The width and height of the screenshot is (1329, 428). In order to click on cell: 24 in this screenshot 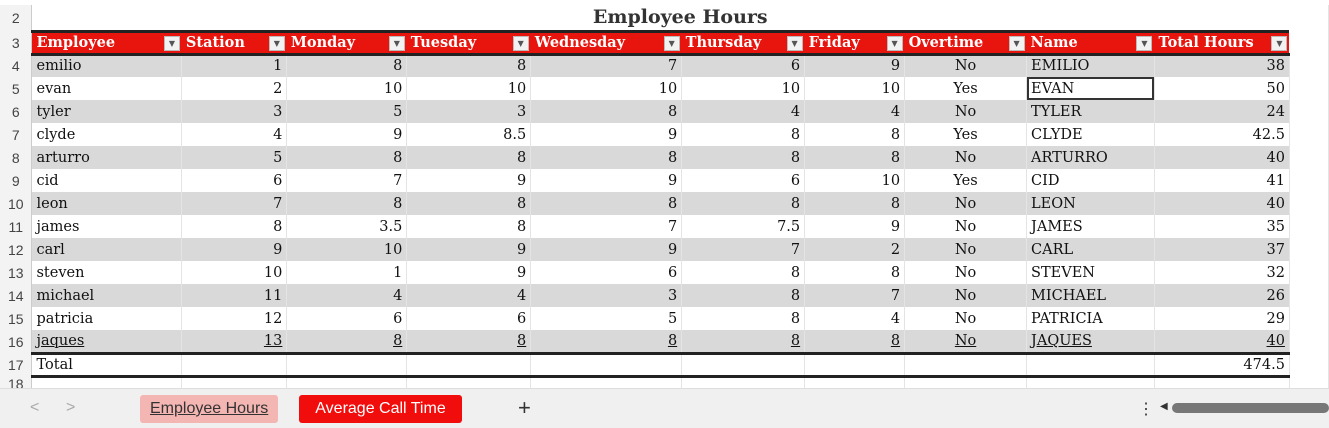, I will do `click(1222, 111)`.